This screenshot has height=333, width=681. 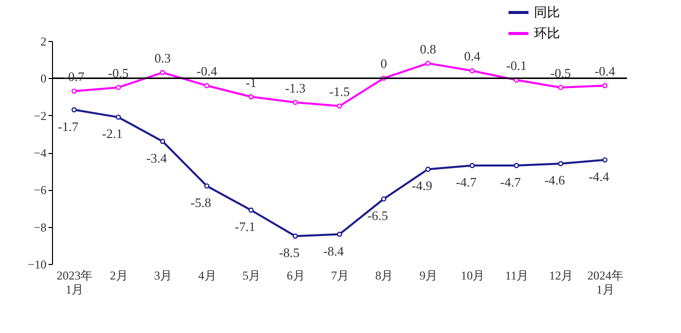 What do you see at coordinates (428, 275) in the screenshot?
I see `x-tick-label: 9月` at bounding box center [428, 275].